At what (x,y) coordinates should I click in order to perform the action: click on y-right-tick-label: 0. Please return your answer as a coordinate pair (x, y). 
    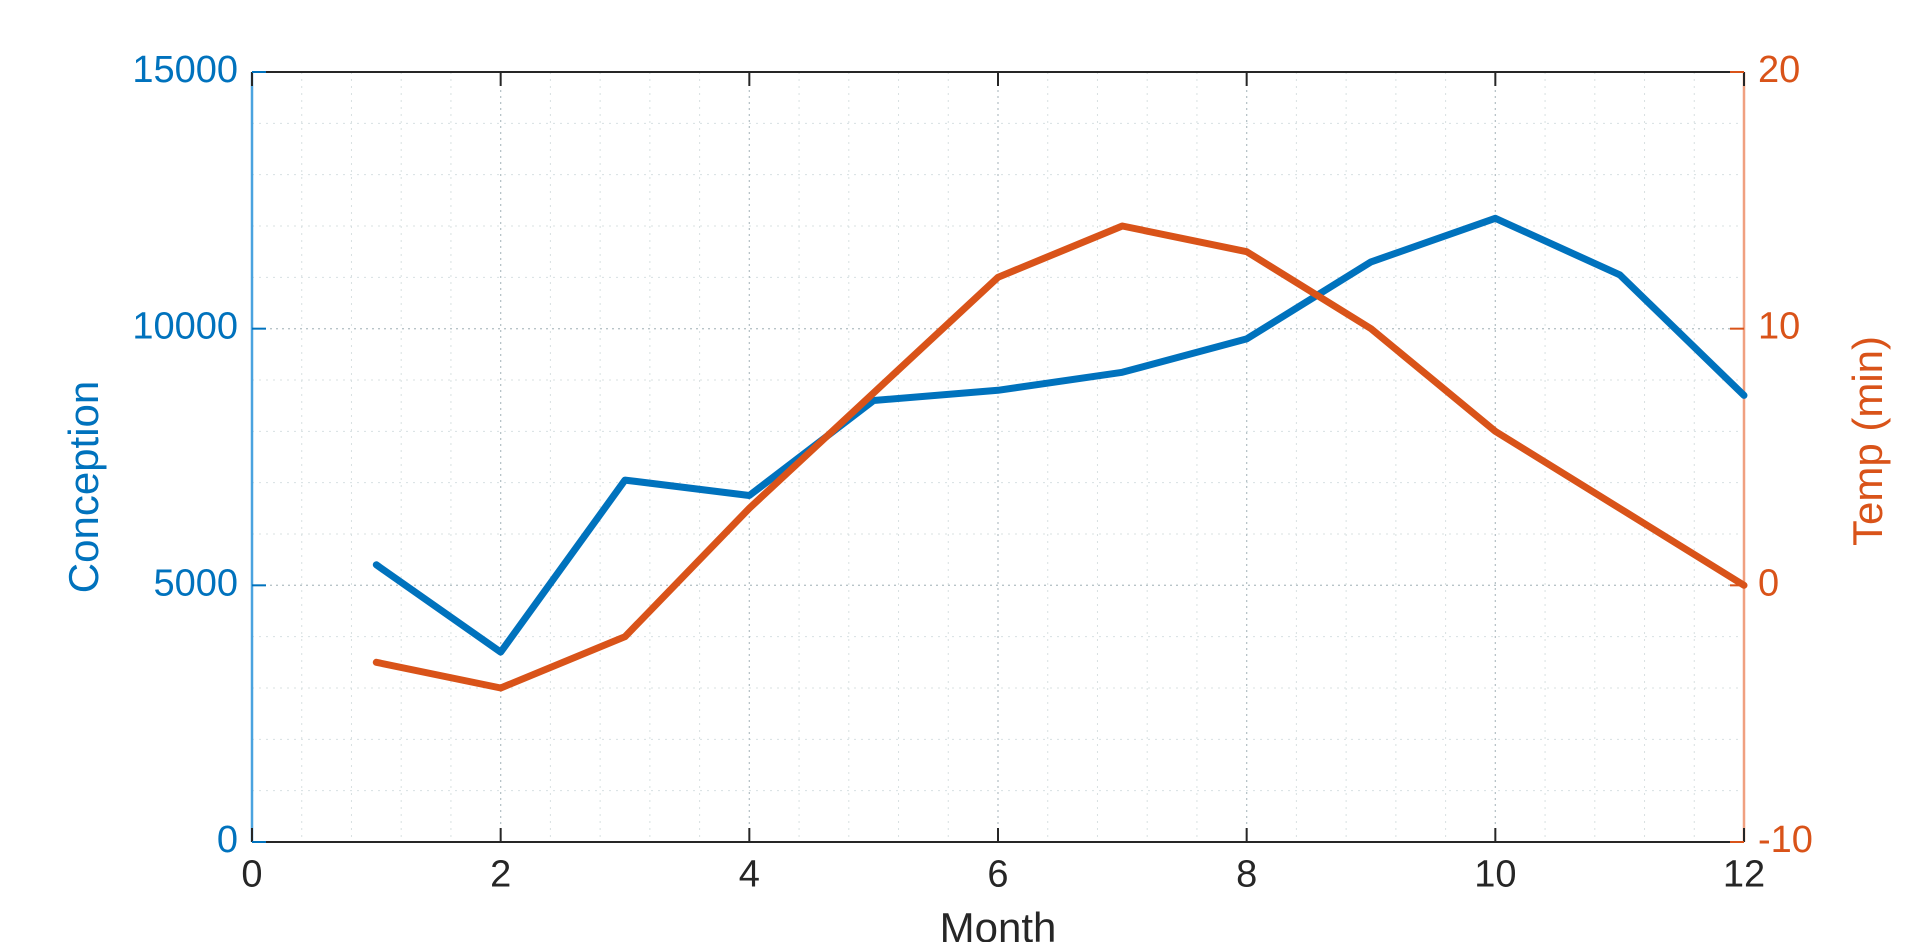
    Looking at the image, I should click on (1768, 583).